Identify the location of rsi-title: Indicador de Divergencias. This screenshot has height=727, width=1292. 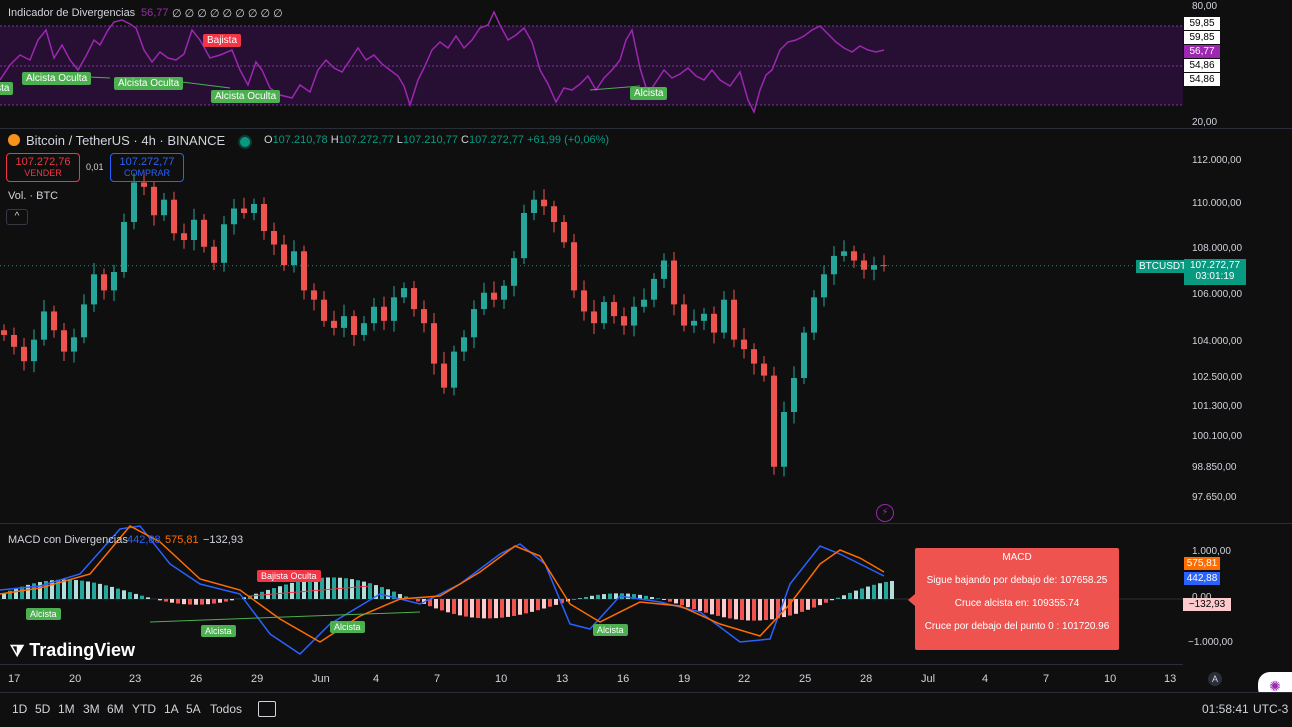
(71, 13).